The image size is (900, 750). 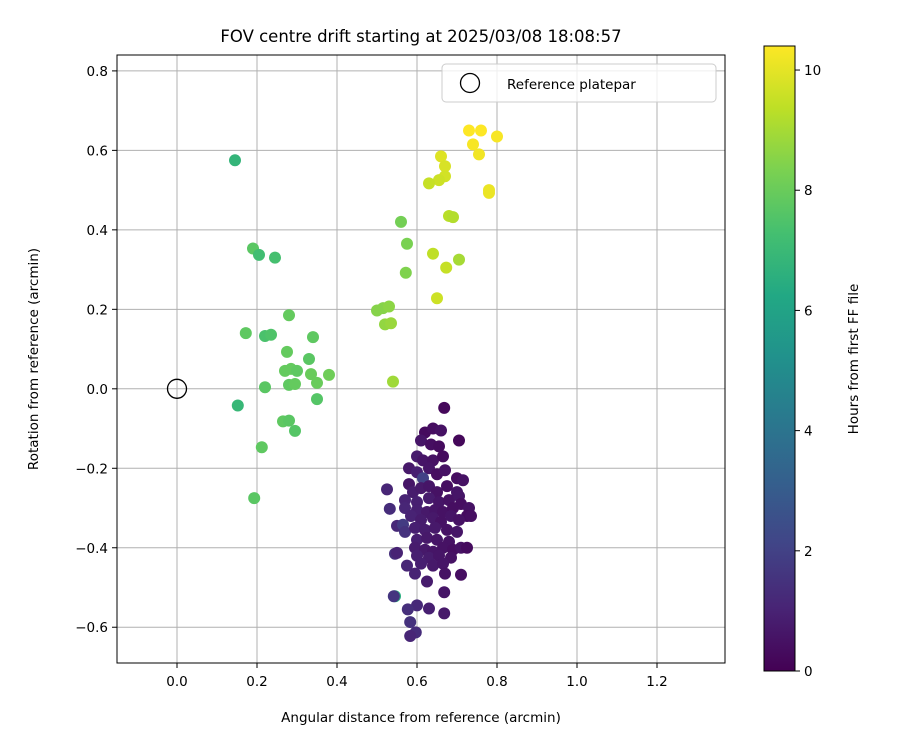 What do you see at coordinates (421, 718) in the screenshot?
I see `x-axis-label: Angular distance from reference (arcmin)` at bounding box center [421, 718].